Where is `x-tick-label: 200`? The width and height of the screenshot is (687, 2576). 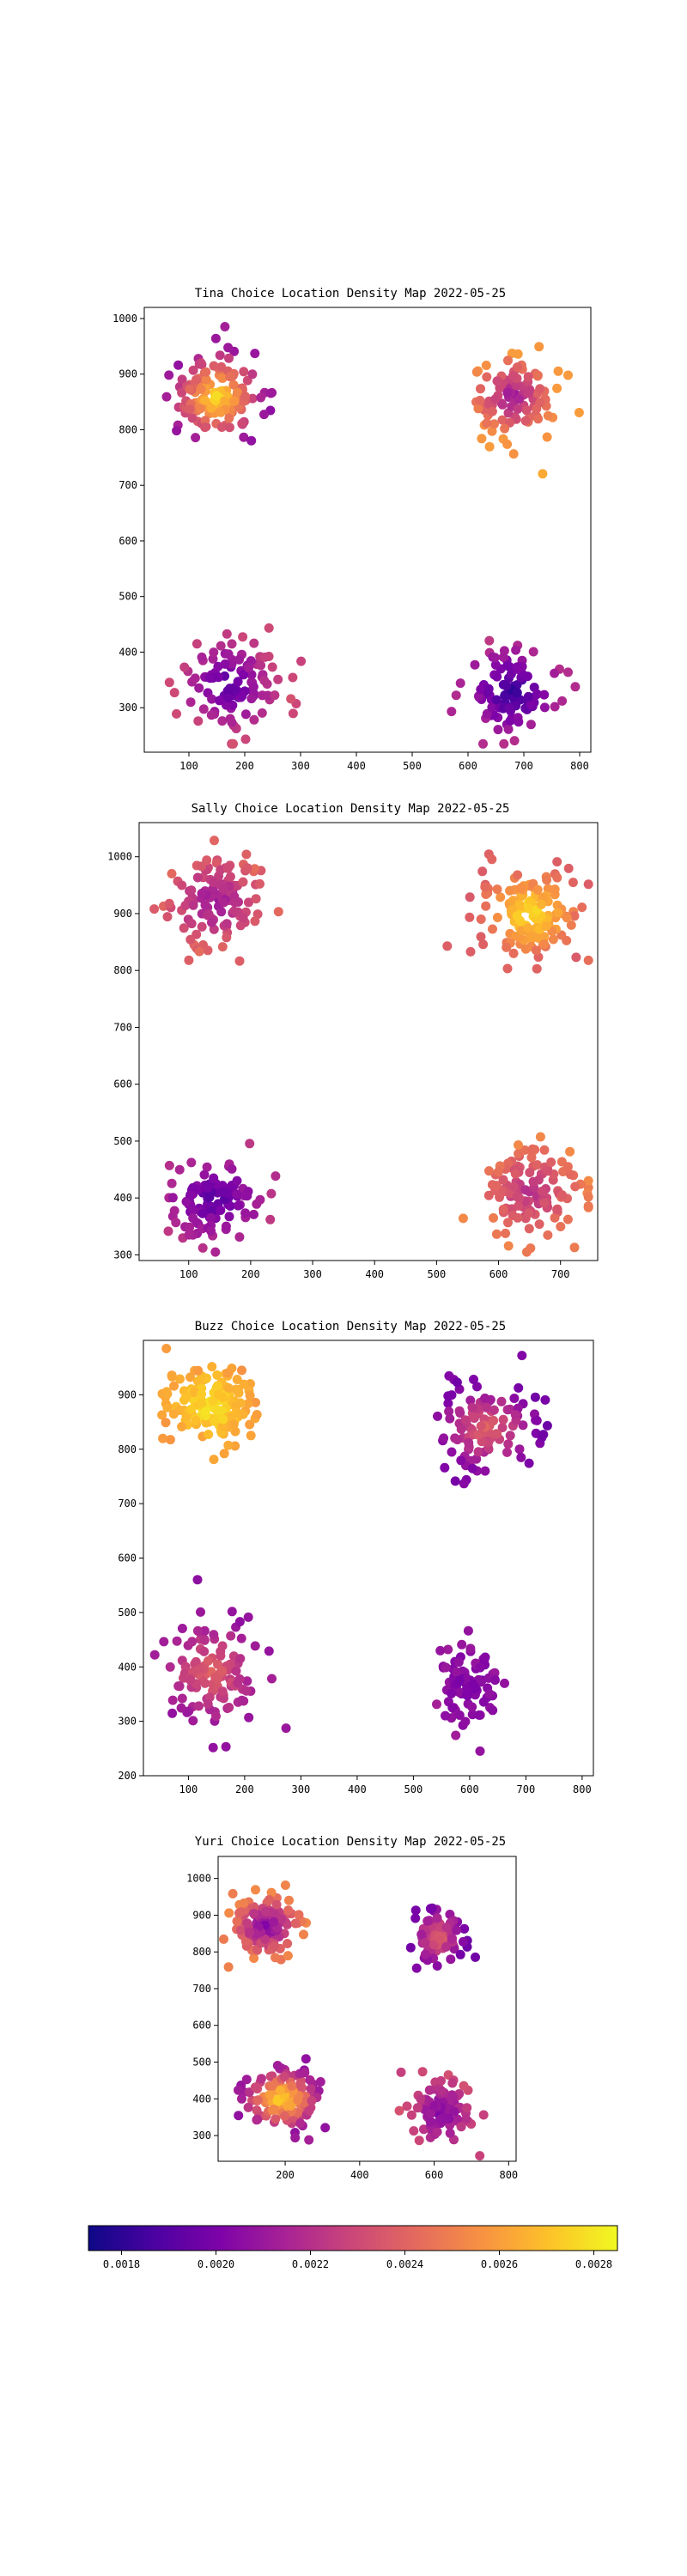 x-tick-label: 200 is located at coordinates (285, 2175).